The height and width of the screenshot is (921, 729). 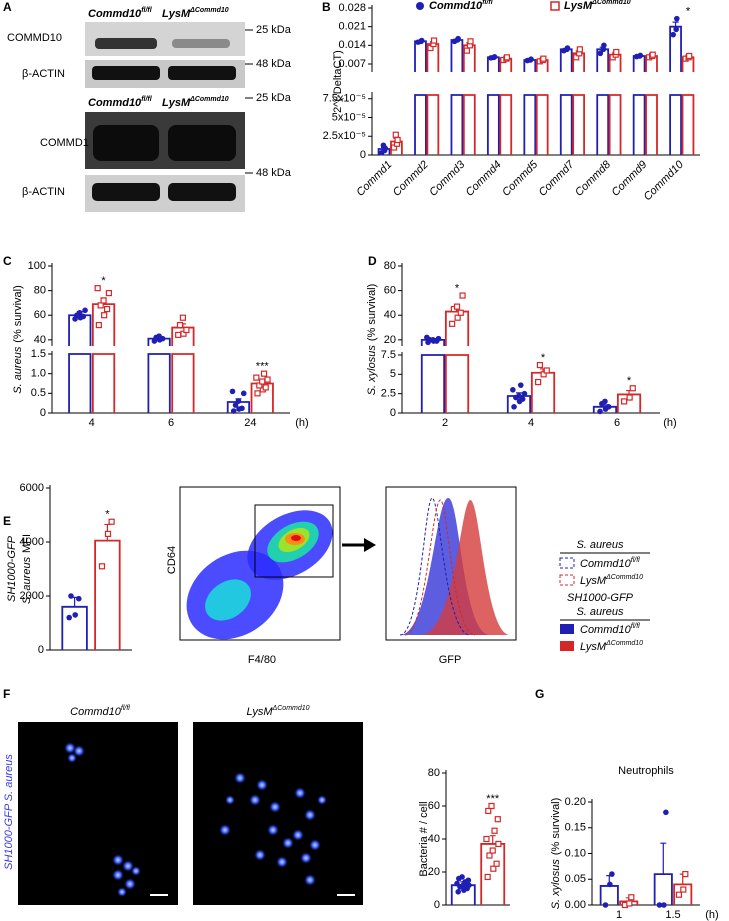 I want to click on genotype-label: LysMΔCommd10, so click(x=195, y=102).